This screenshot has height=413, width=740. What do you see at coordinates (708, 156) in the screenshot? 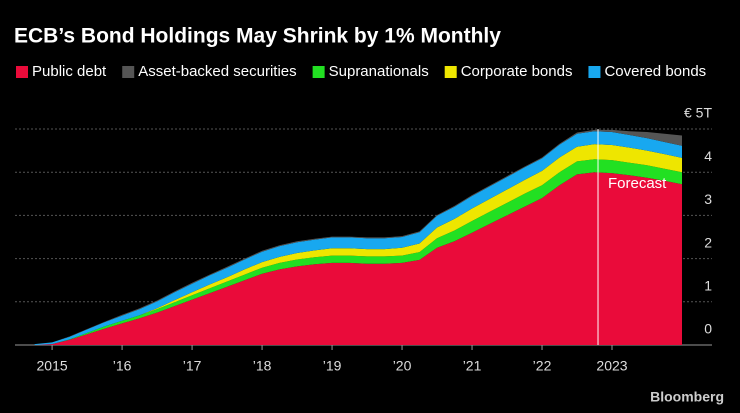
I see `y-tick-label: 4` at bounding box center [708, 156].